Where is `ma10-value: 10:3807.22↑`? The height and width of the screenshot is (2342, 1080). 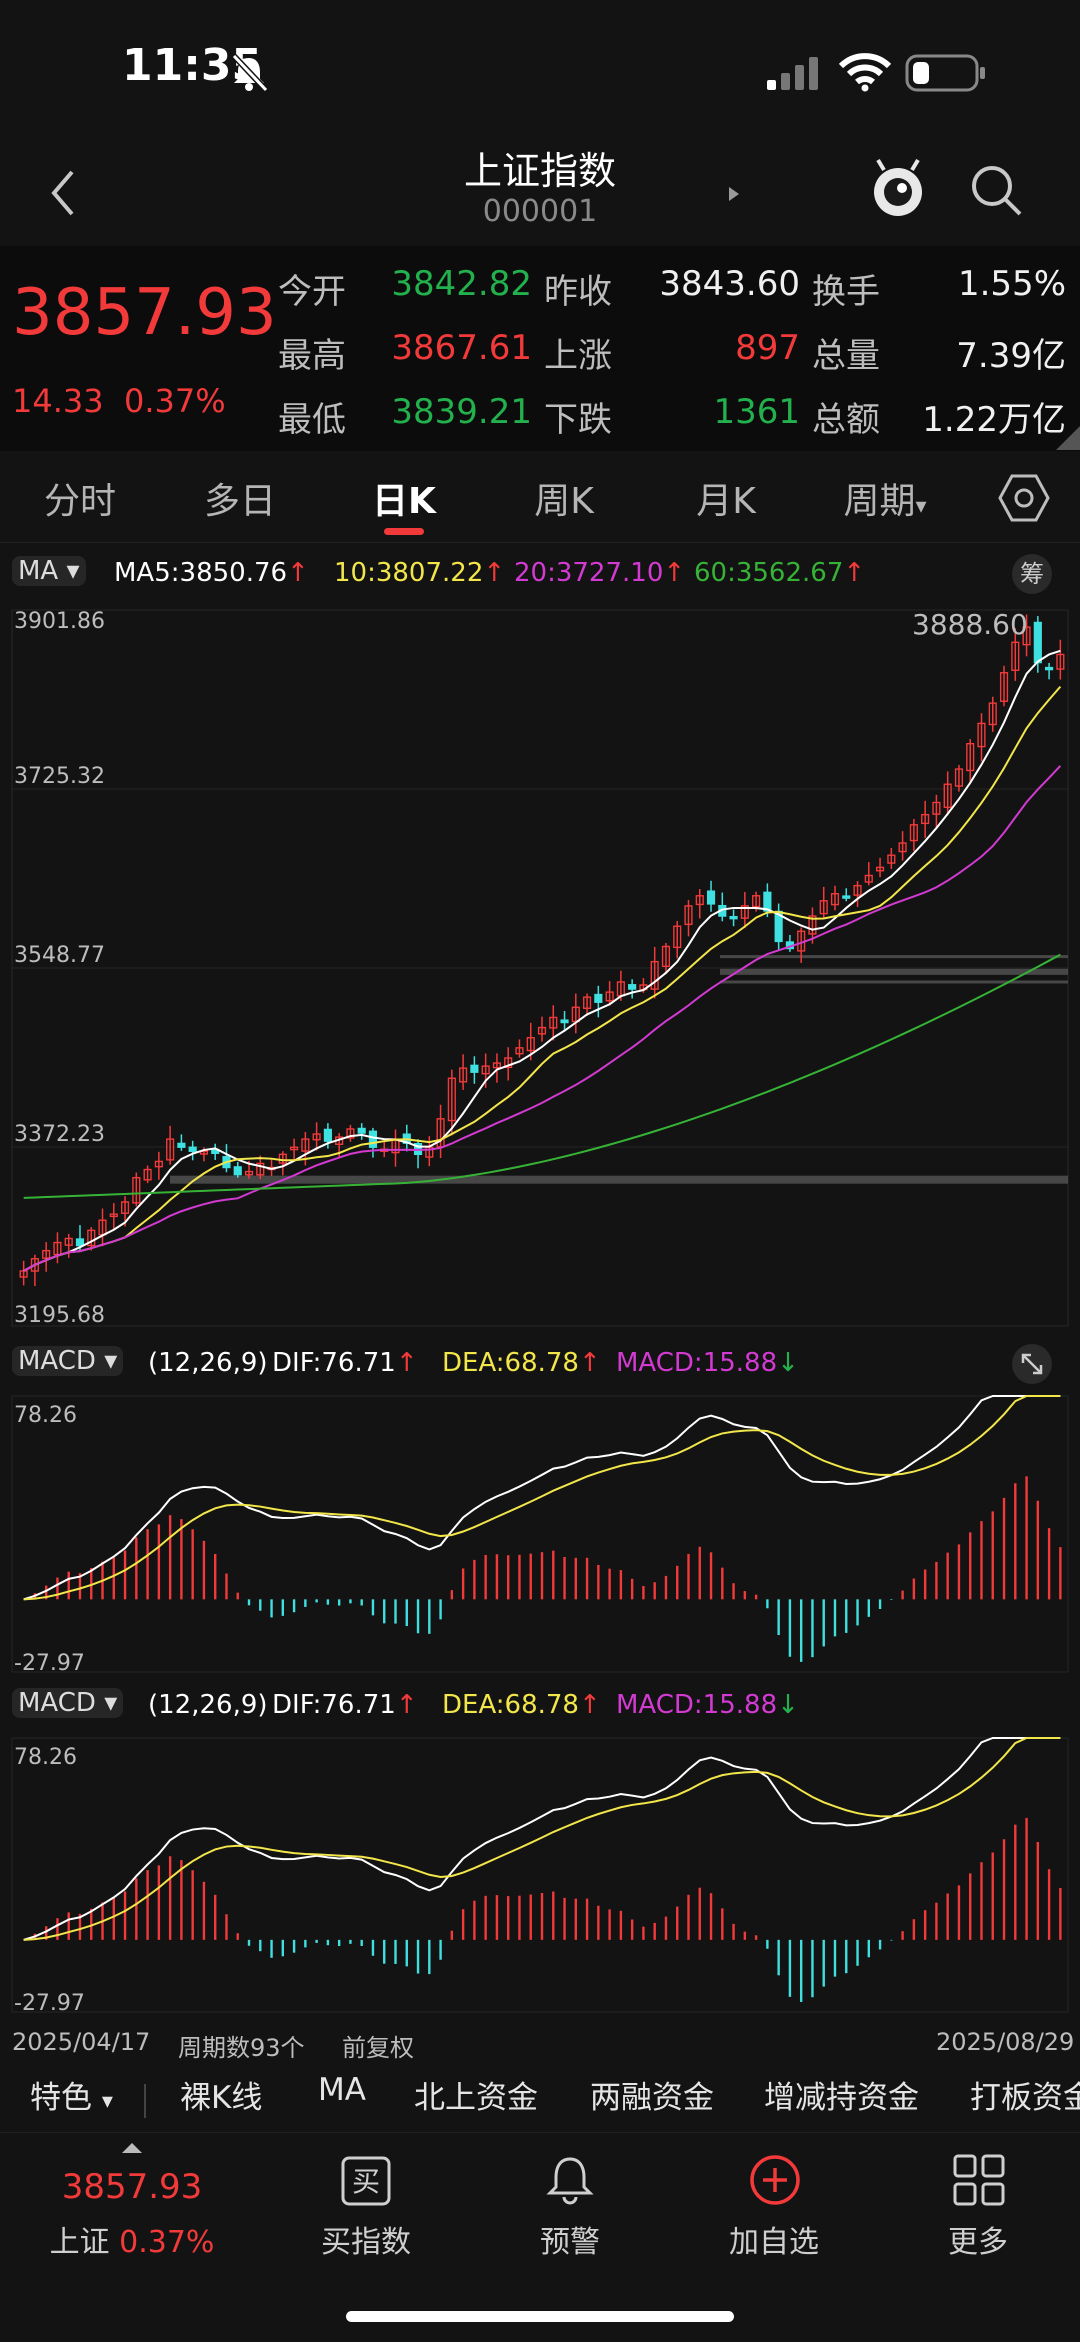 ma10-value: 10:3807.22↑ is located at coordinates (420, 573).